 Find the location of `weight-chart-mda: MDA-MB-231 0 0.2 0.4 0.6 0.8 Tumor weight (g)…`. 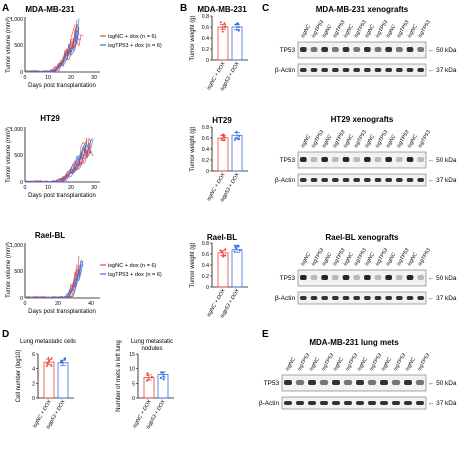

weight-chart-mda: MDA-MB-231 0 0.2 0.4 0.6 0.8 Tumor weight (g)… is located at coordinates (219, 48).